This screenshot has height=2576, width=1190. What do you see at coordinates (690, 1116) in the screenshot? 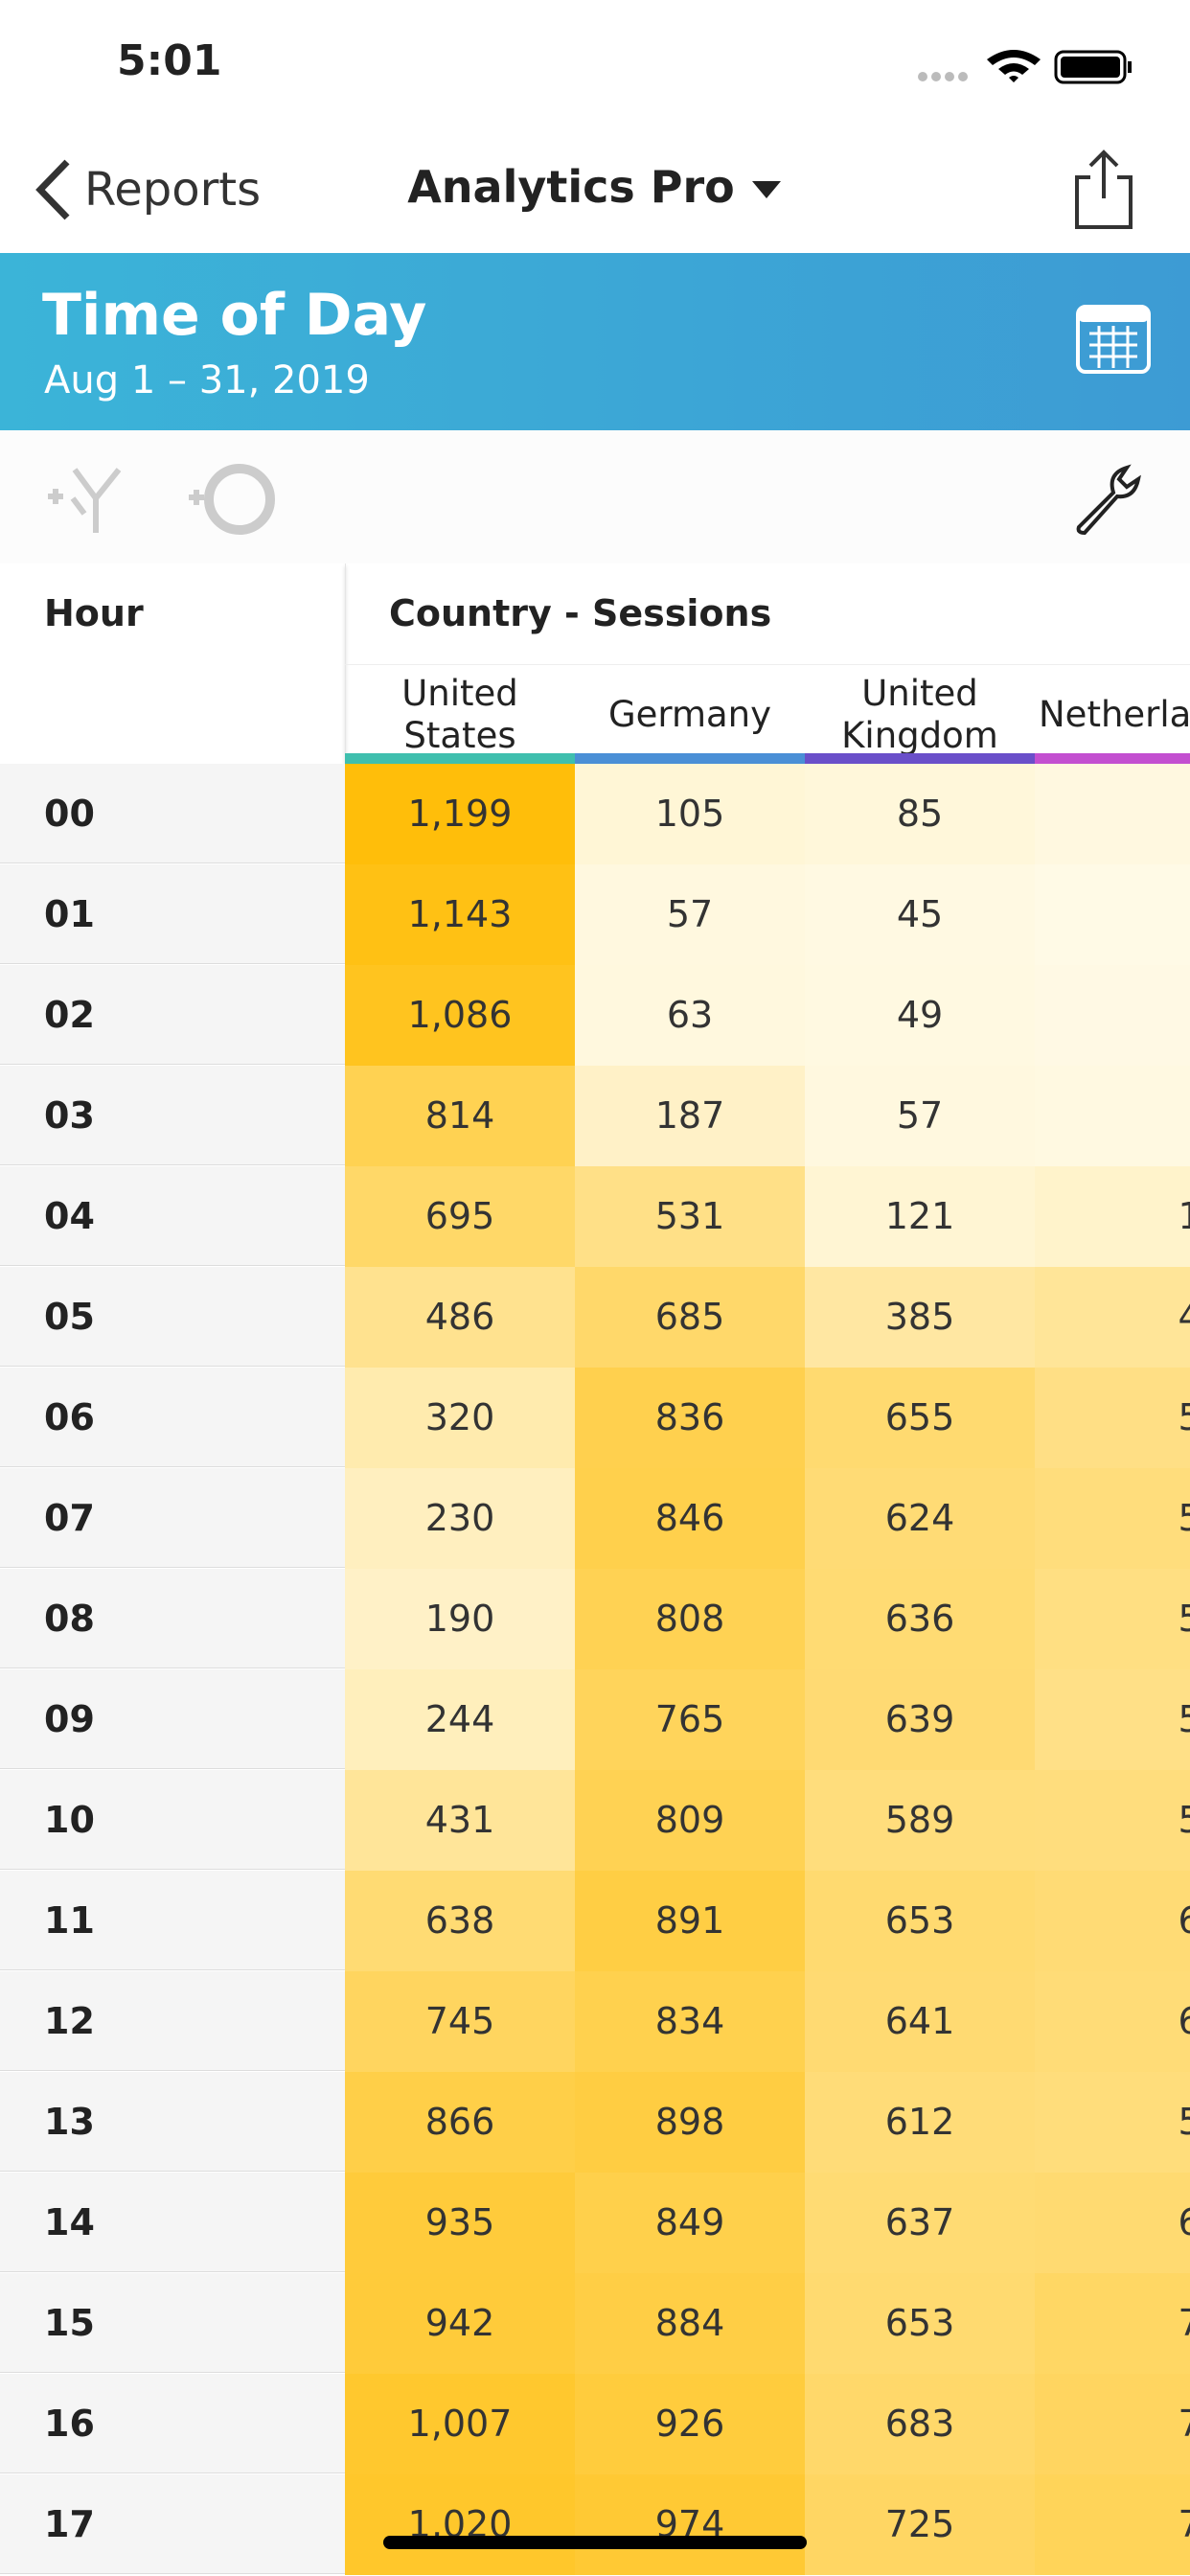
I see `data-cell: 187` at bounding box center [690, 1116].